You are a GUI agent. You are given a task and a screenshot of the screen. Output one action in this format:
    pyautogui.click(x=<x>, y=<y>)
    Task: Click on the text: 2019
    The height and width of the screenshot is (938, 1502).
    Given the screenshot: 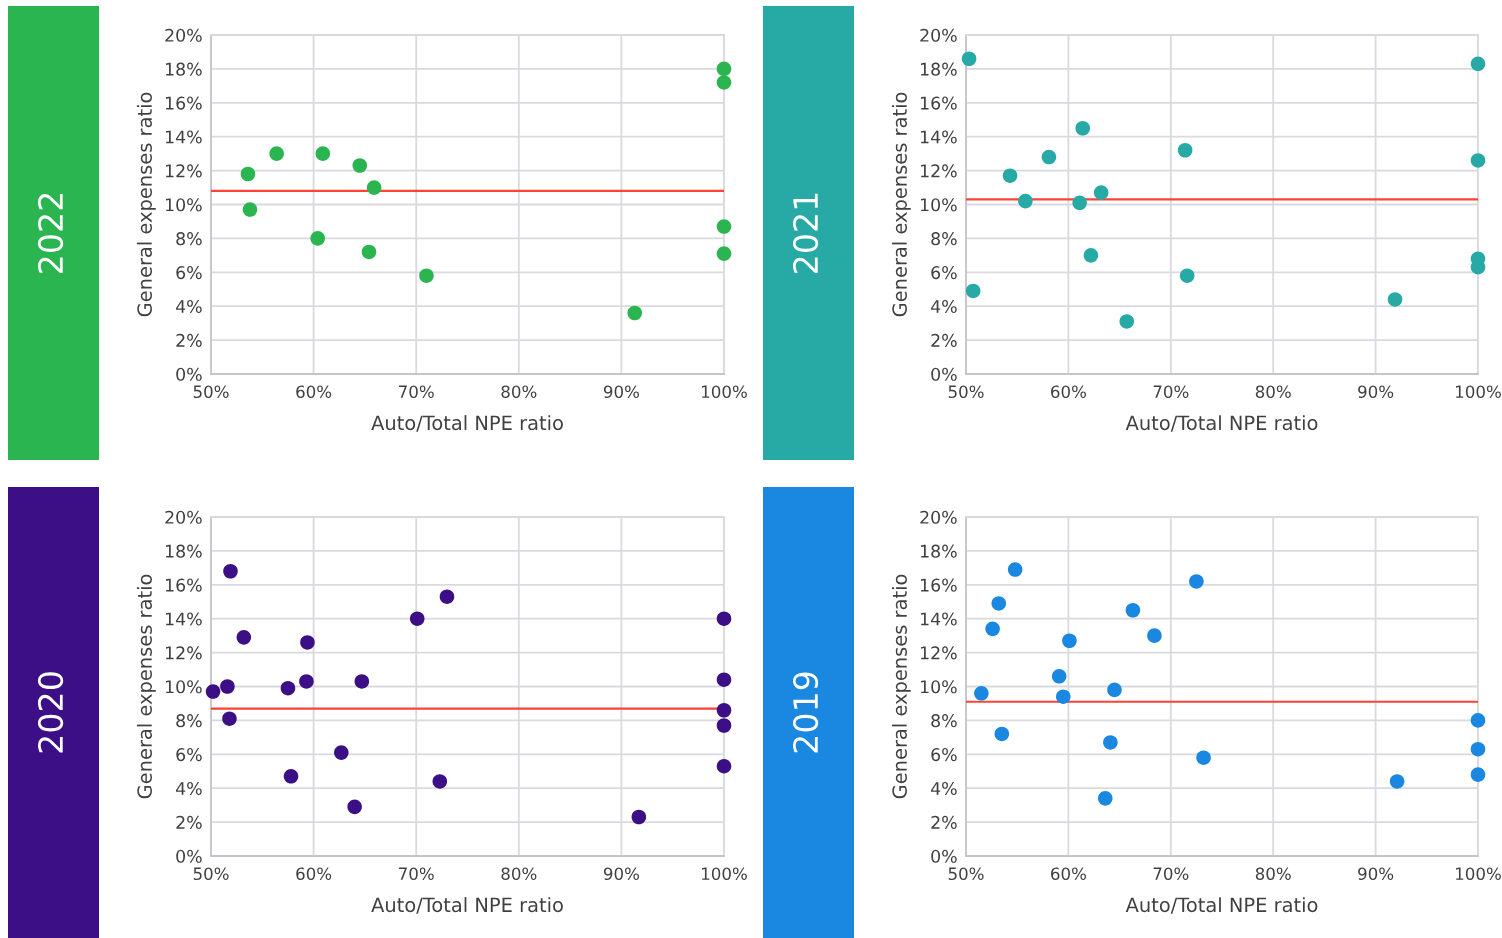 What is the action you would take?
    pyautogui.click(x=805, y=712)
    